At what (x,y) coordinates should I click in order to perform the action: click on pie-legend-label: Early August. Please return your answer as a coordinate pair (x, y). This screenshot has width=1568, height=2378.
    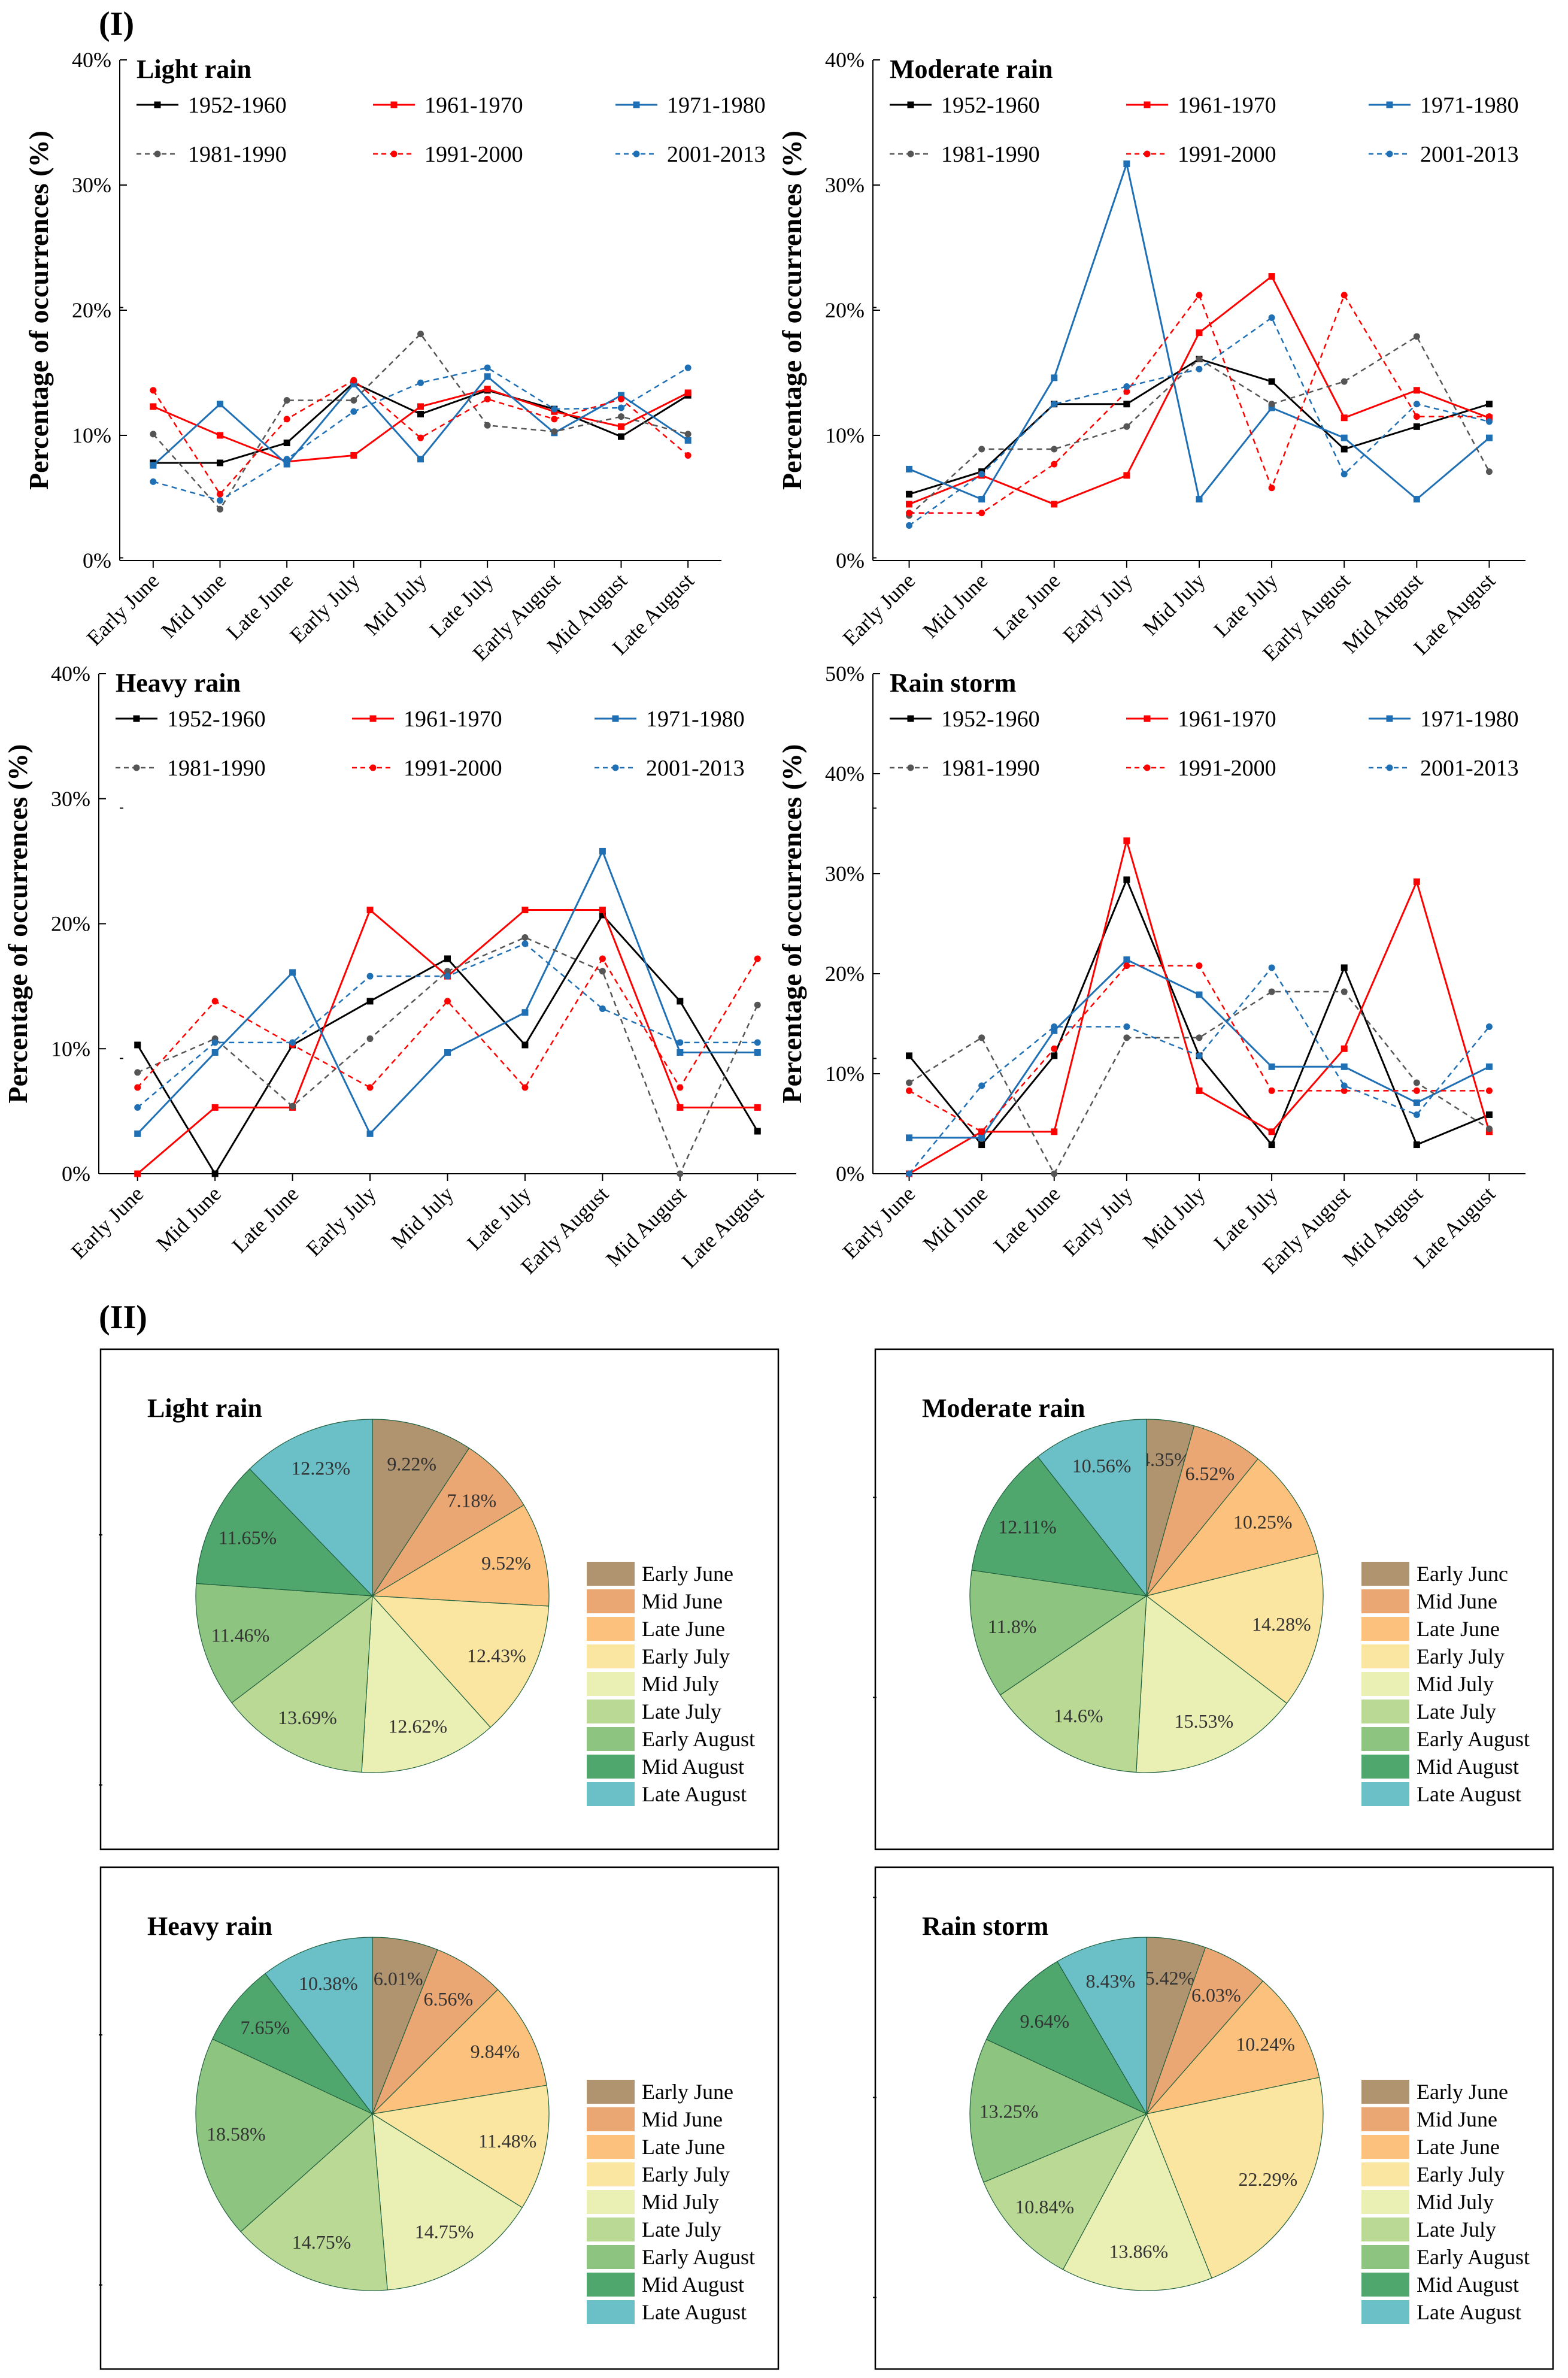
    Looking at the image, I should click on (1473, 2257).